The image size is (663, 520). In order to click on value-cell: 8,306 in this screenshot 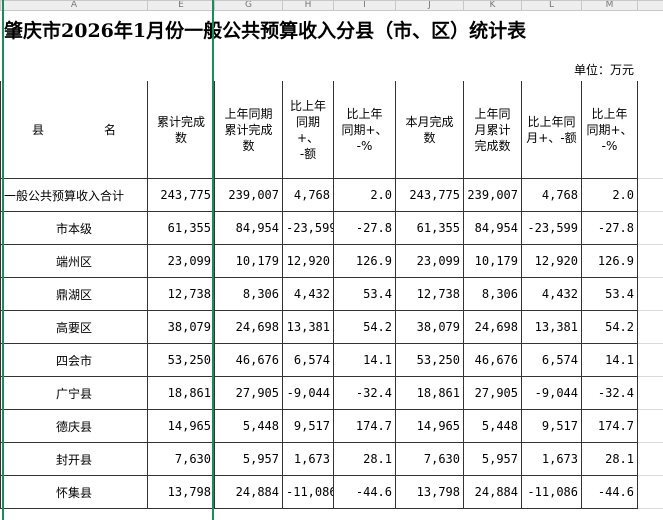, I will do `click(492, 294)`.